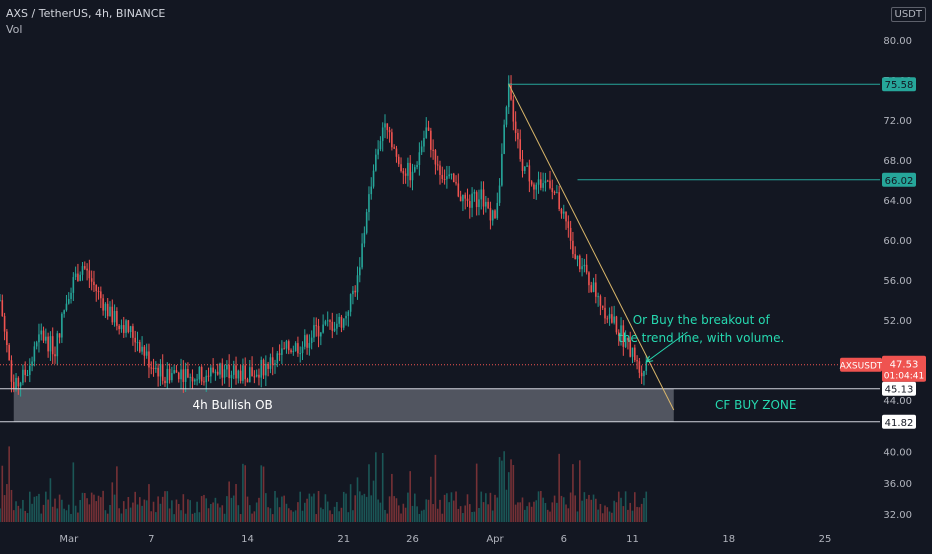  What do you see at coordinates (897, 484) in the screenshot?
I see `volume-tick-label: 36.00` at bounding box center [897, 484].